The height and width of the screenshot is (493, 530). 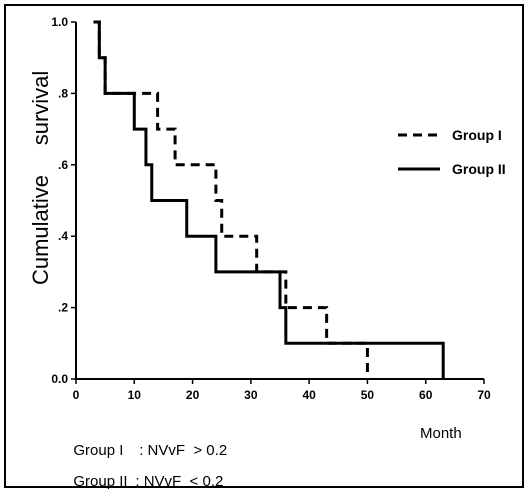 I want to click on footnote-group-2-criterion: NVvF < 0.2, so click(x=183, y=481).